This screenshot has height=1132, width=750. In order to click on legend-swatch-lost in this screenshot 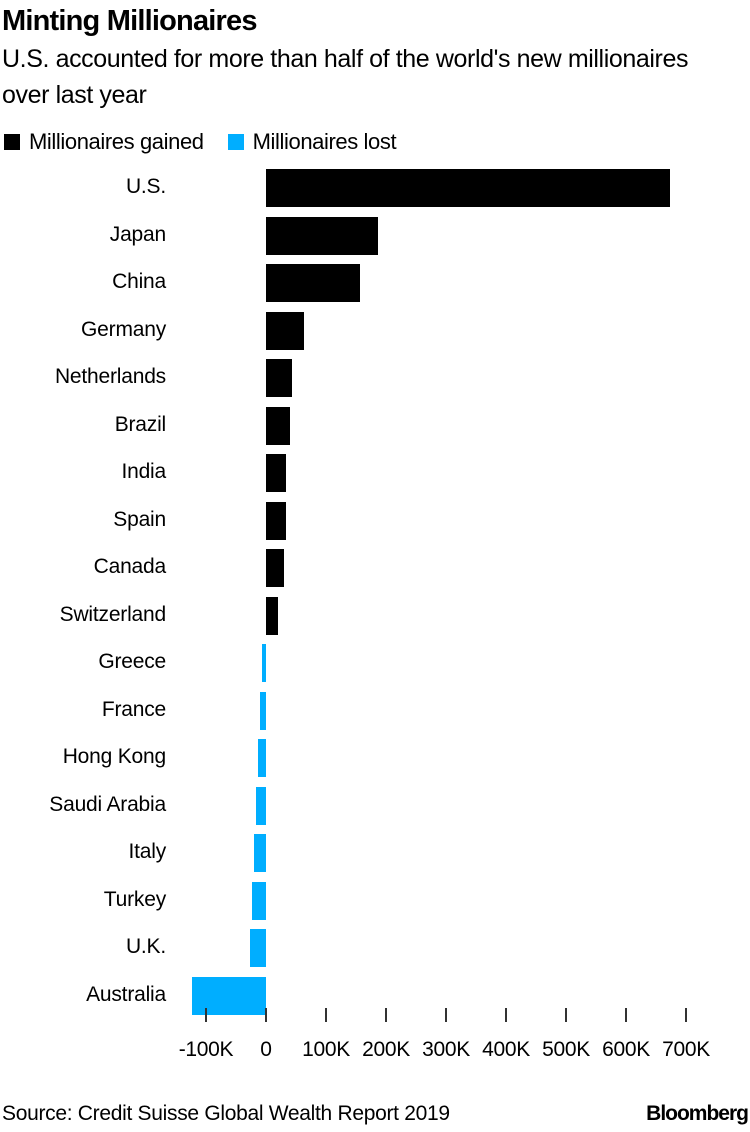, I will do `click(235, 142)`.